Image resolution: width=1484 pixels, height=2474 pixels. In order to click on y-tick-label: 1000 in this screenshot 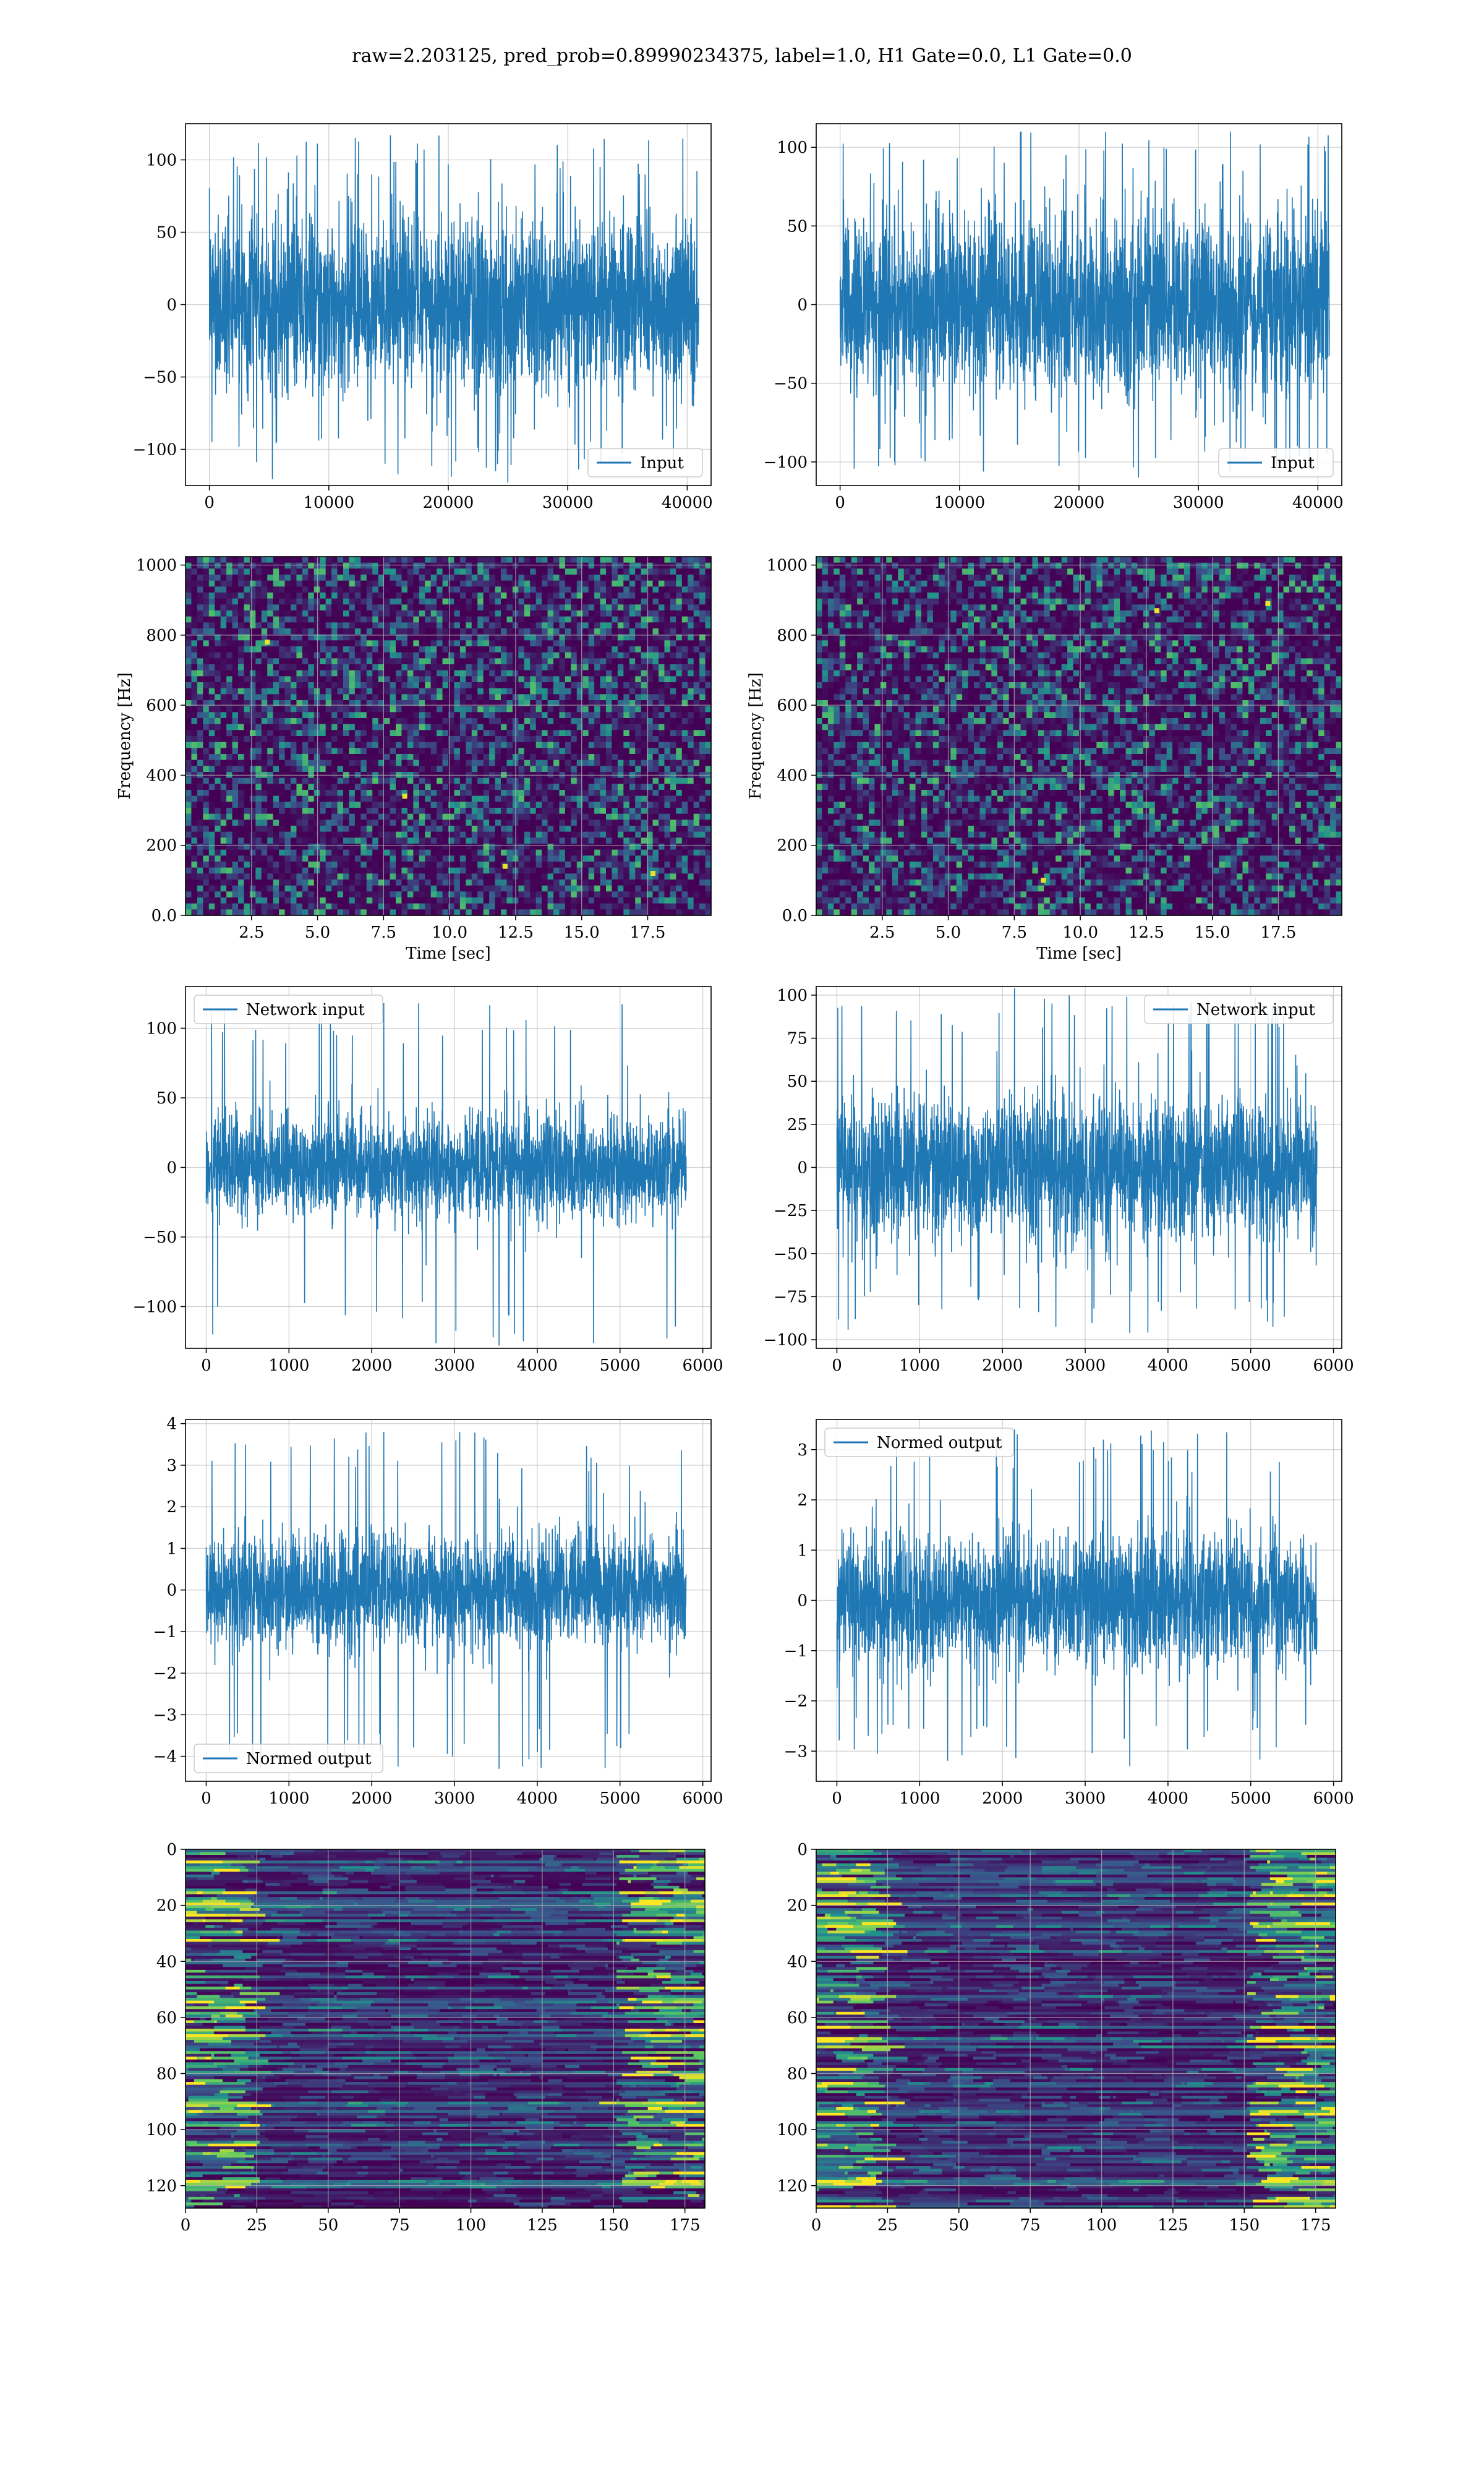, I will do `click(156, 566)`.